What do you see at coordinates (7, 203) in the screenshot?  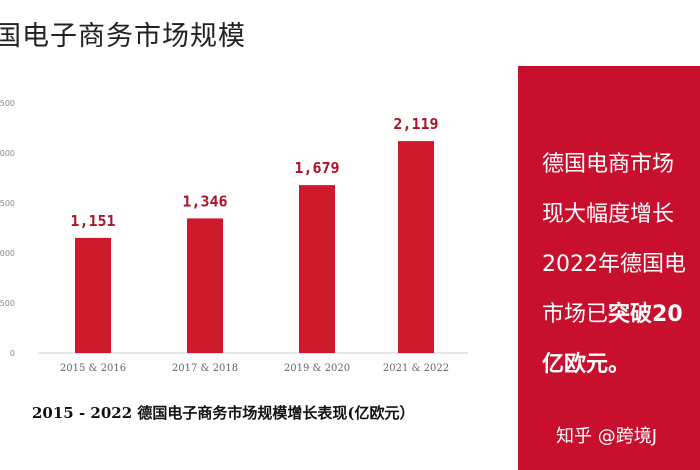 I see `y-tick-label: 1500` at bounding box center [7, 203].